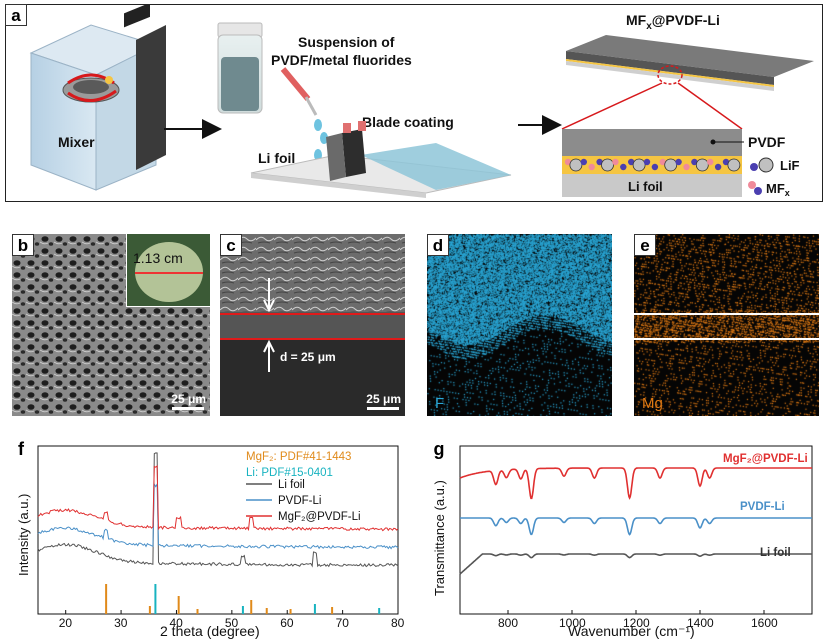 This screenshot has height=639, width=828. What do you see at coordinates (346, 42) in the screenshot?
I see `suspension-label-1: Suspension of` at bounding box center [346, 42].